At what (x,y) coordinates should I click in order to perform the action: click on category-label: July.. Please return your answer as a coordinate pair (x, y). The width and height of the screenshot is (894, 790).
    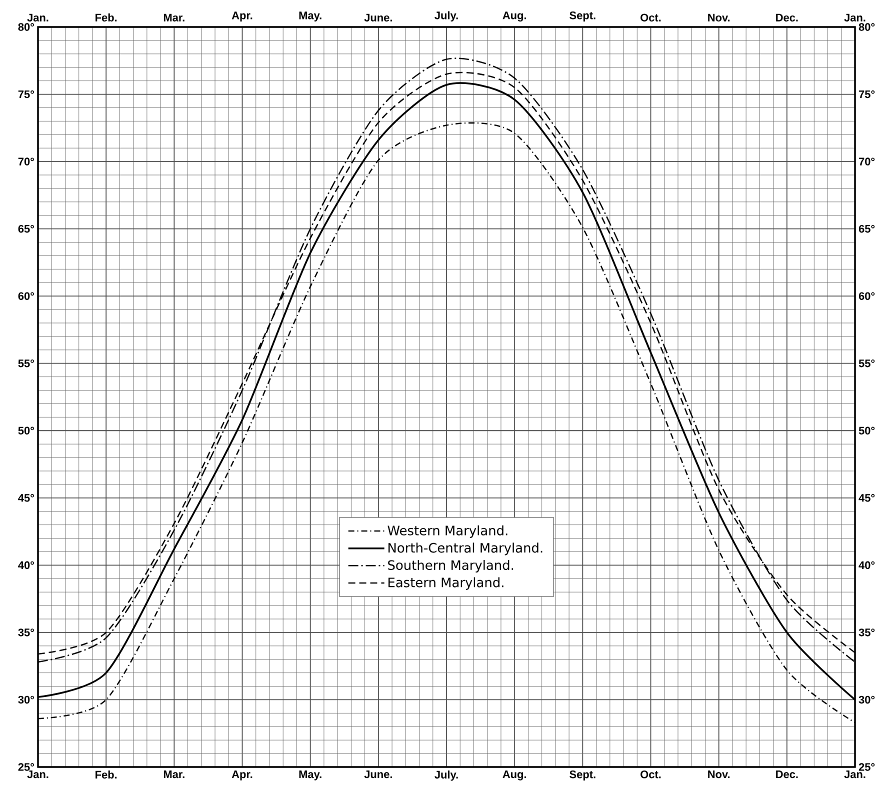
    Looking at the image, I should click on (446, 16).